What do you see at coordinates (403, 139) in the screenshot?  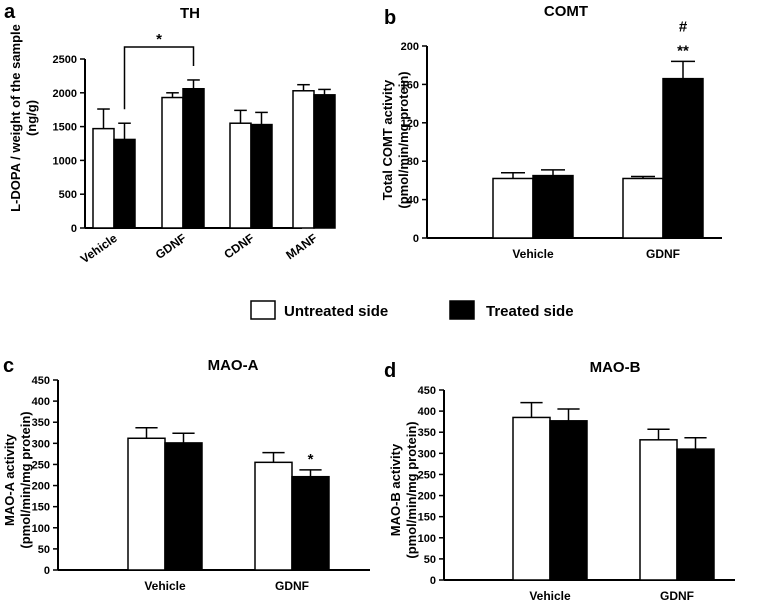 I see `y-axis-label-b-line2: (pmol/min/mg protein)` at bounding box center [403, 139].